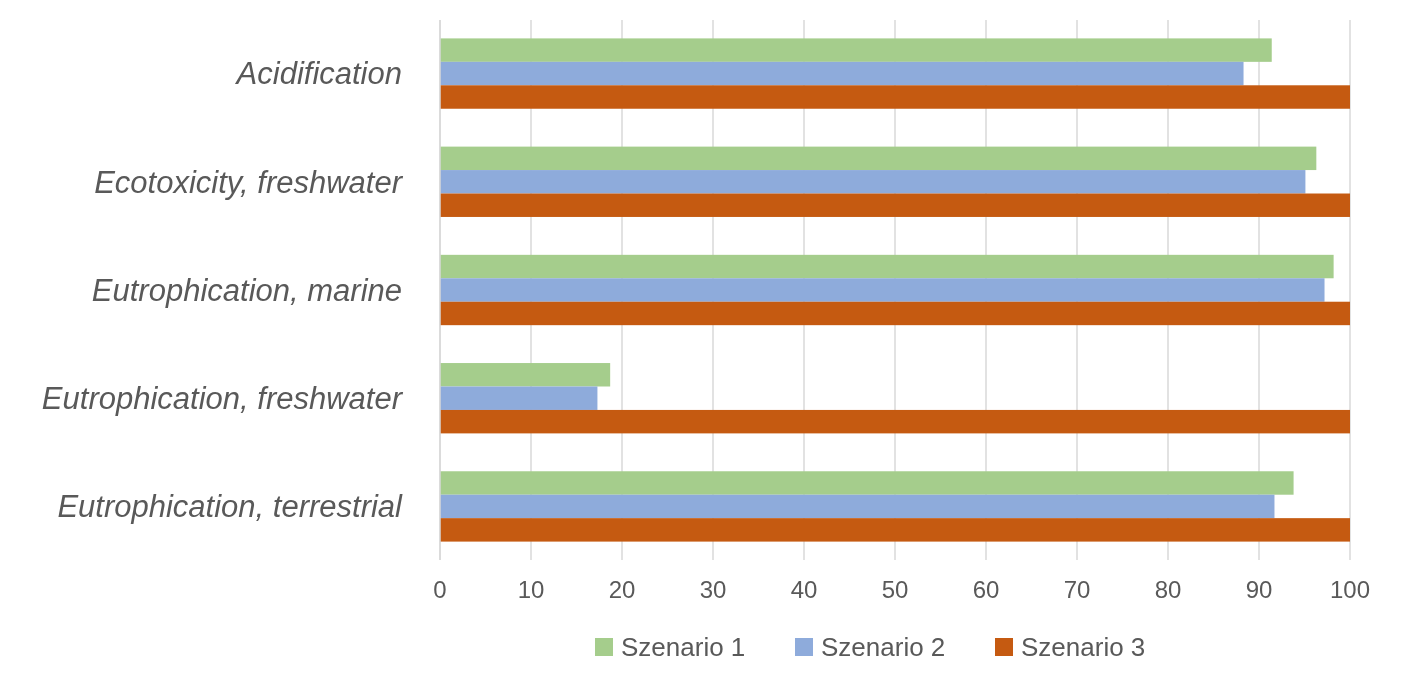 This screenshot has height=686, width=1410. Describe the element at coordinates (986, 589) in the screenshot. I see `x-tick-label: 60` at that location.